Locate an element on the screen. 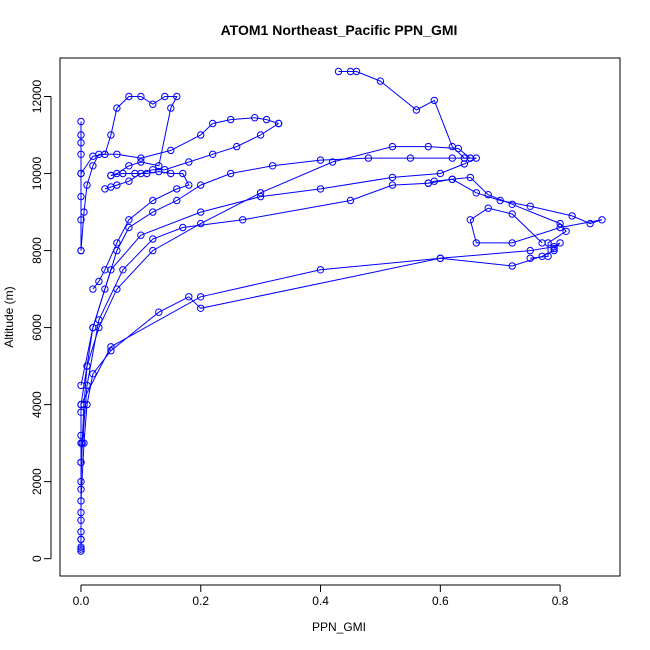 The height and width of the screenshot is (650, 650). y-tick-label: 6000 is located at coordinates (37, 327).